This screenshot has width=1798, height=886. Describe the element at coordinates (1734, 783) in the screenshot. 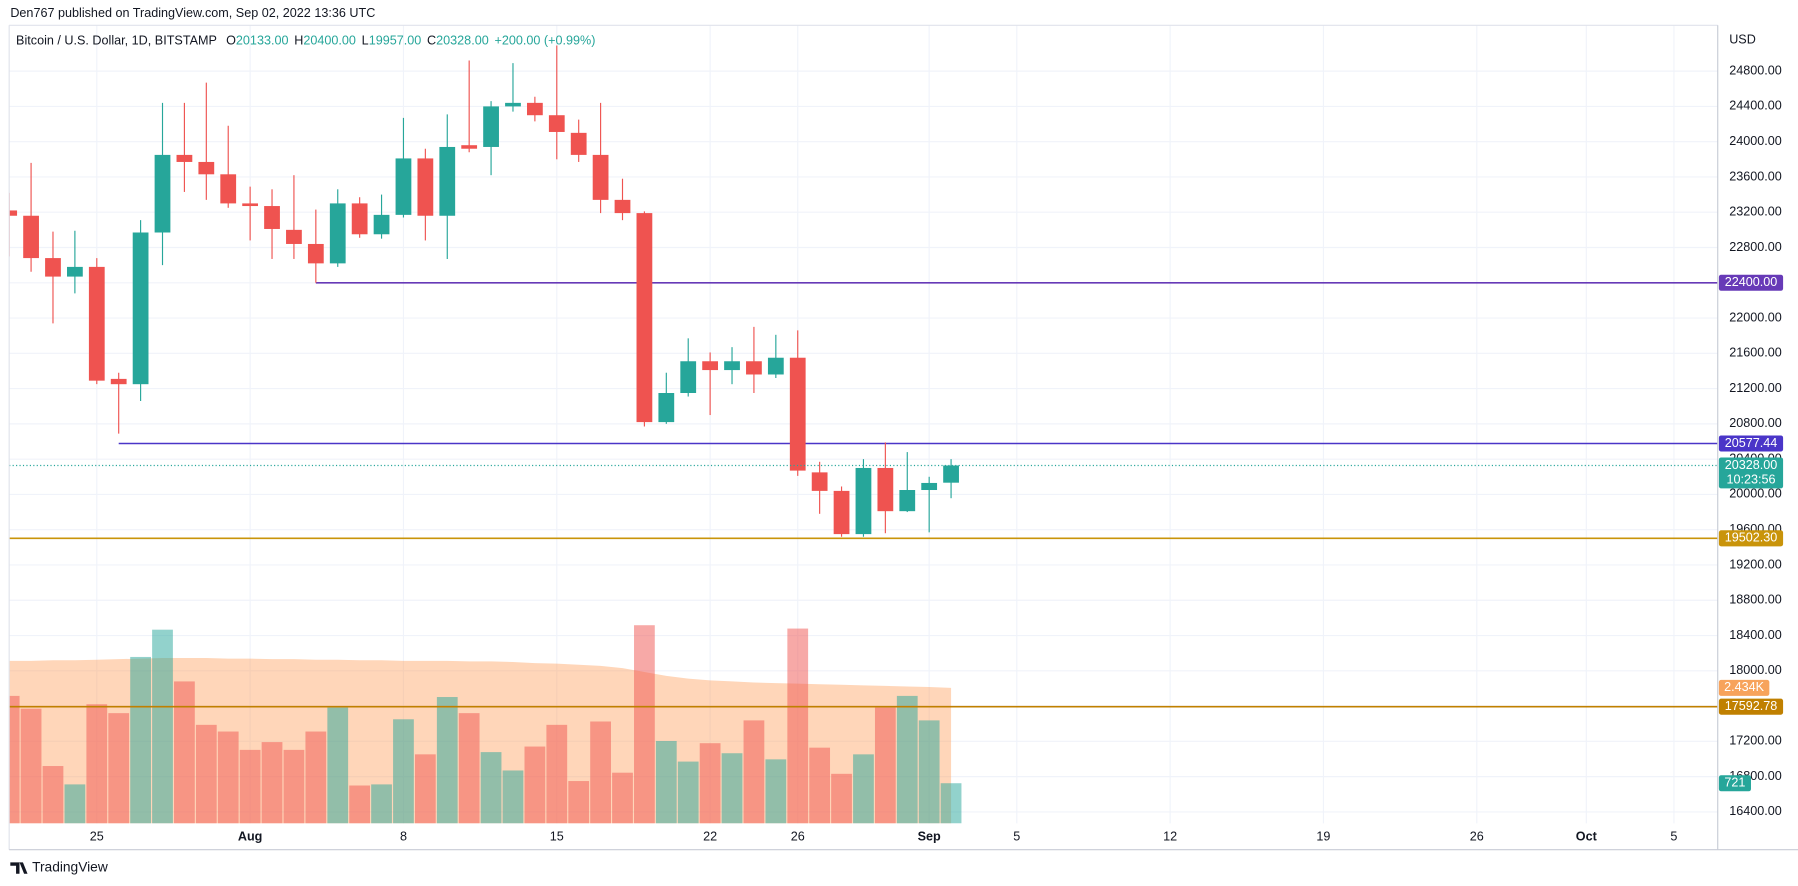

I see `volume-last-label: 721` at that location.